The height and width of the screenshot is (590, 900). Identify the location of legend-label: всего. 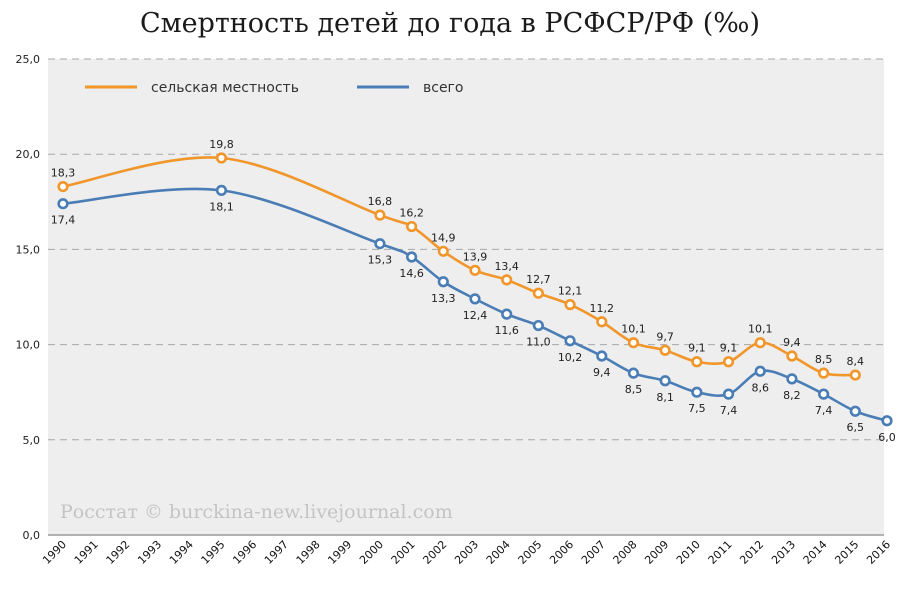
(443, 88).